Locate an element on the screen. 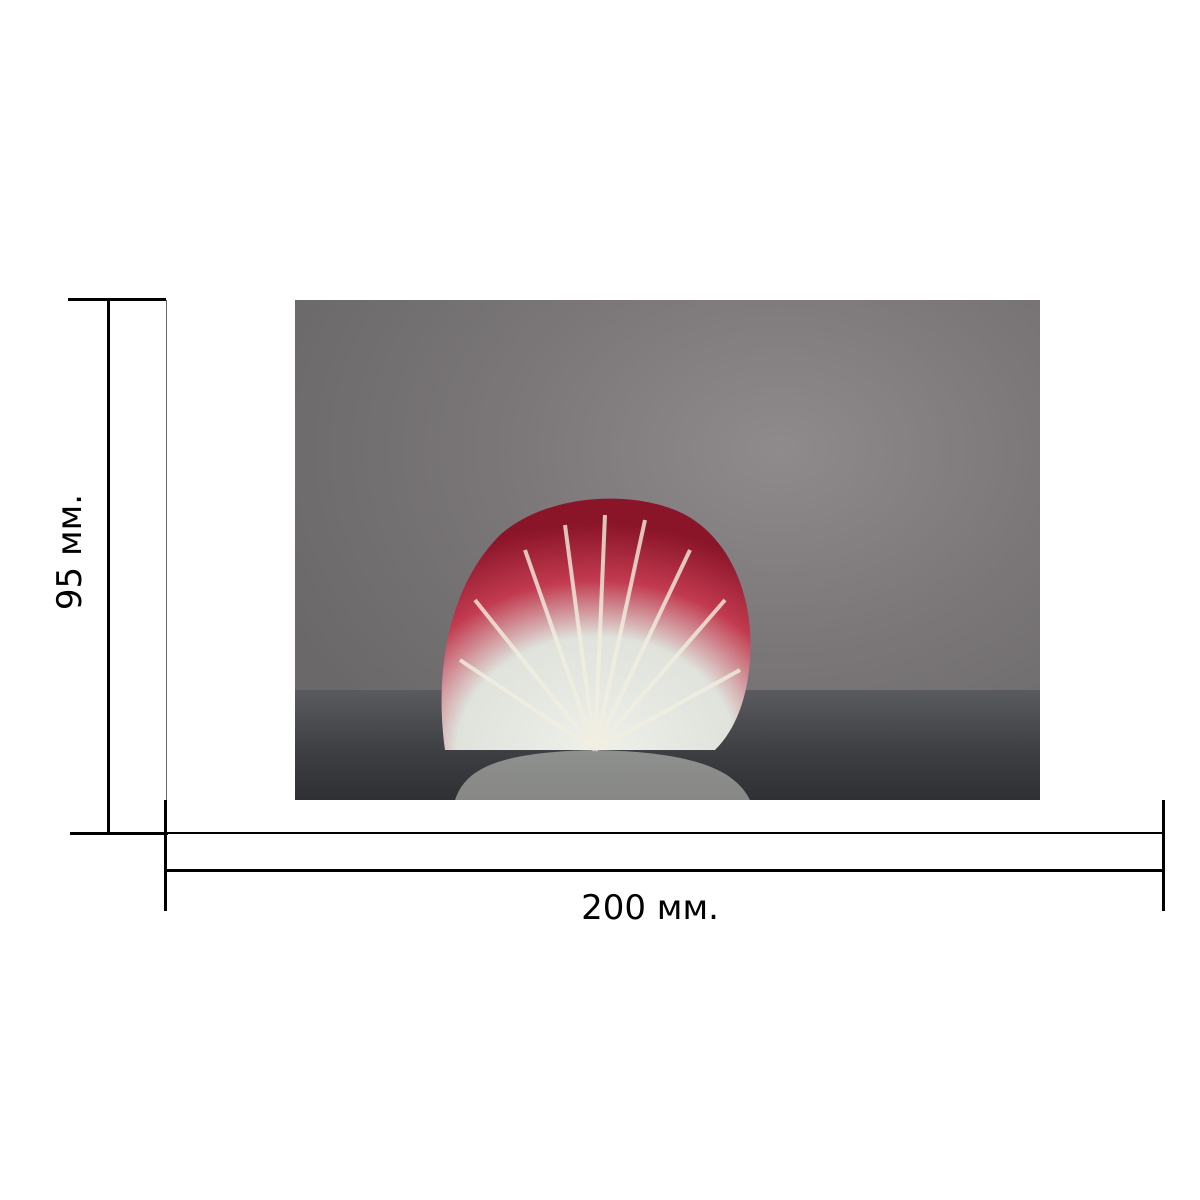 This screenshot has height=1200, width=1200. width-tick-right is located at coordinates (1163, 855).